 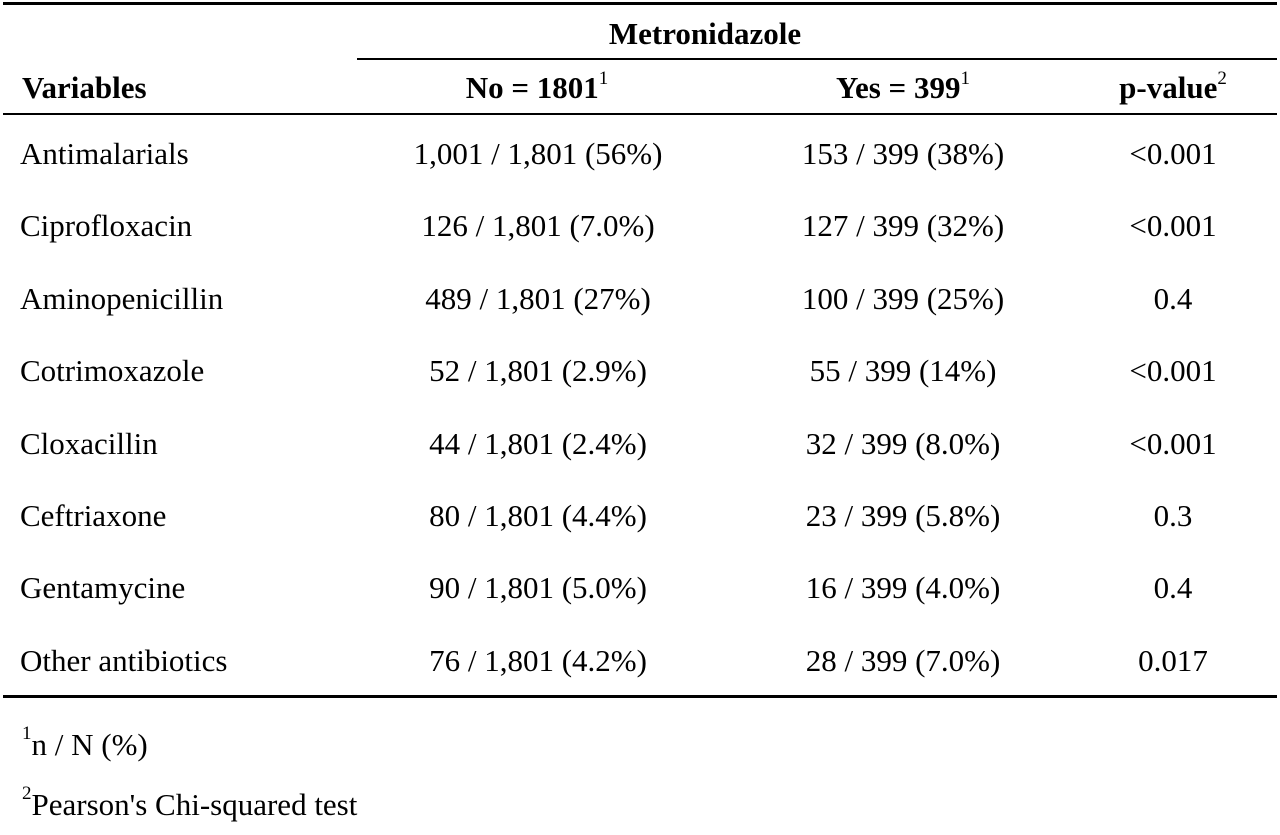 I want to click on row-no-value: 126 / 1,801 (7.0%), so click(x=538, y=225).